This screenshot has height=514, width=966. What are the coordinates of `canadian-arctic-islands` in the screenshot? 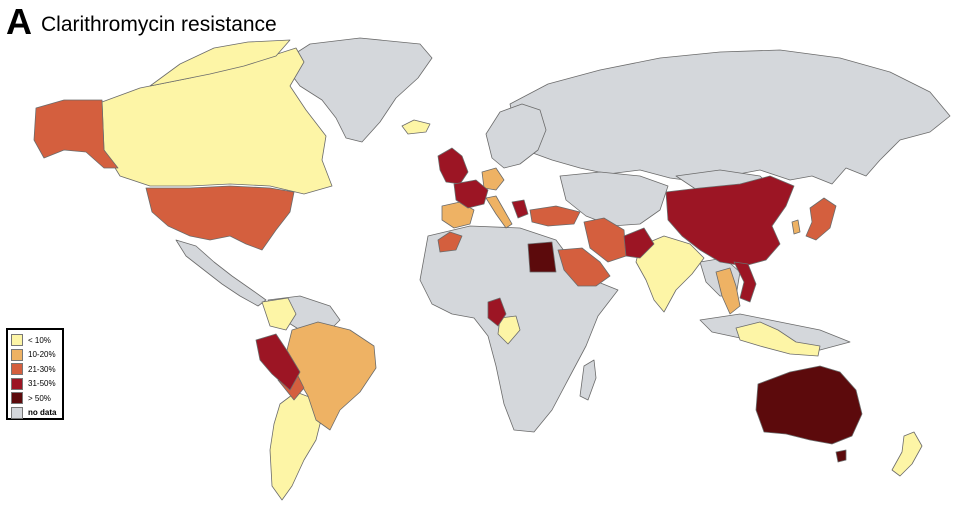 It's located at (220, 63).